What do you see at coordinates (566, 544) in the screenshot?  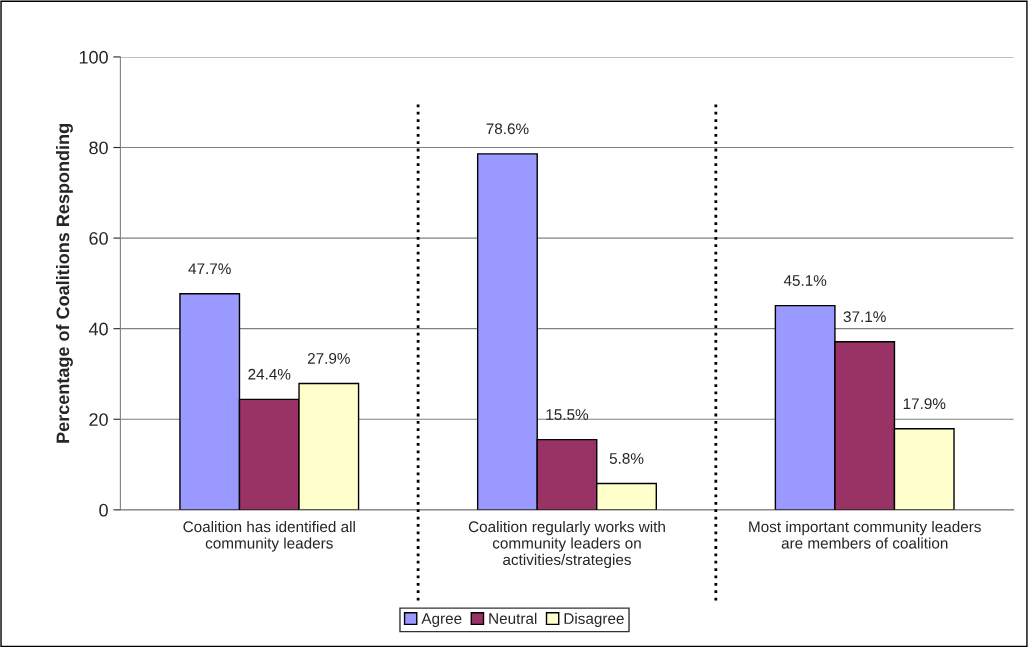 I see `x-tick-label: Coalition regularly works with community leaders on activities/strategies` at bounding box center [566, 544].